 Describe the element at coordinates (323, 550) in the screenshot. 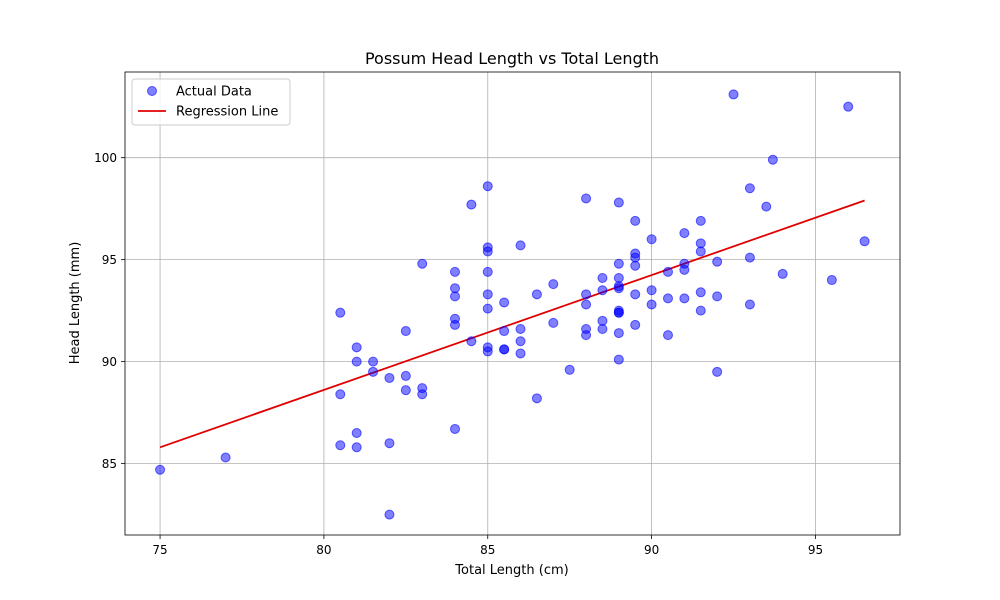

I see `x-tick-label: 80` at that location.